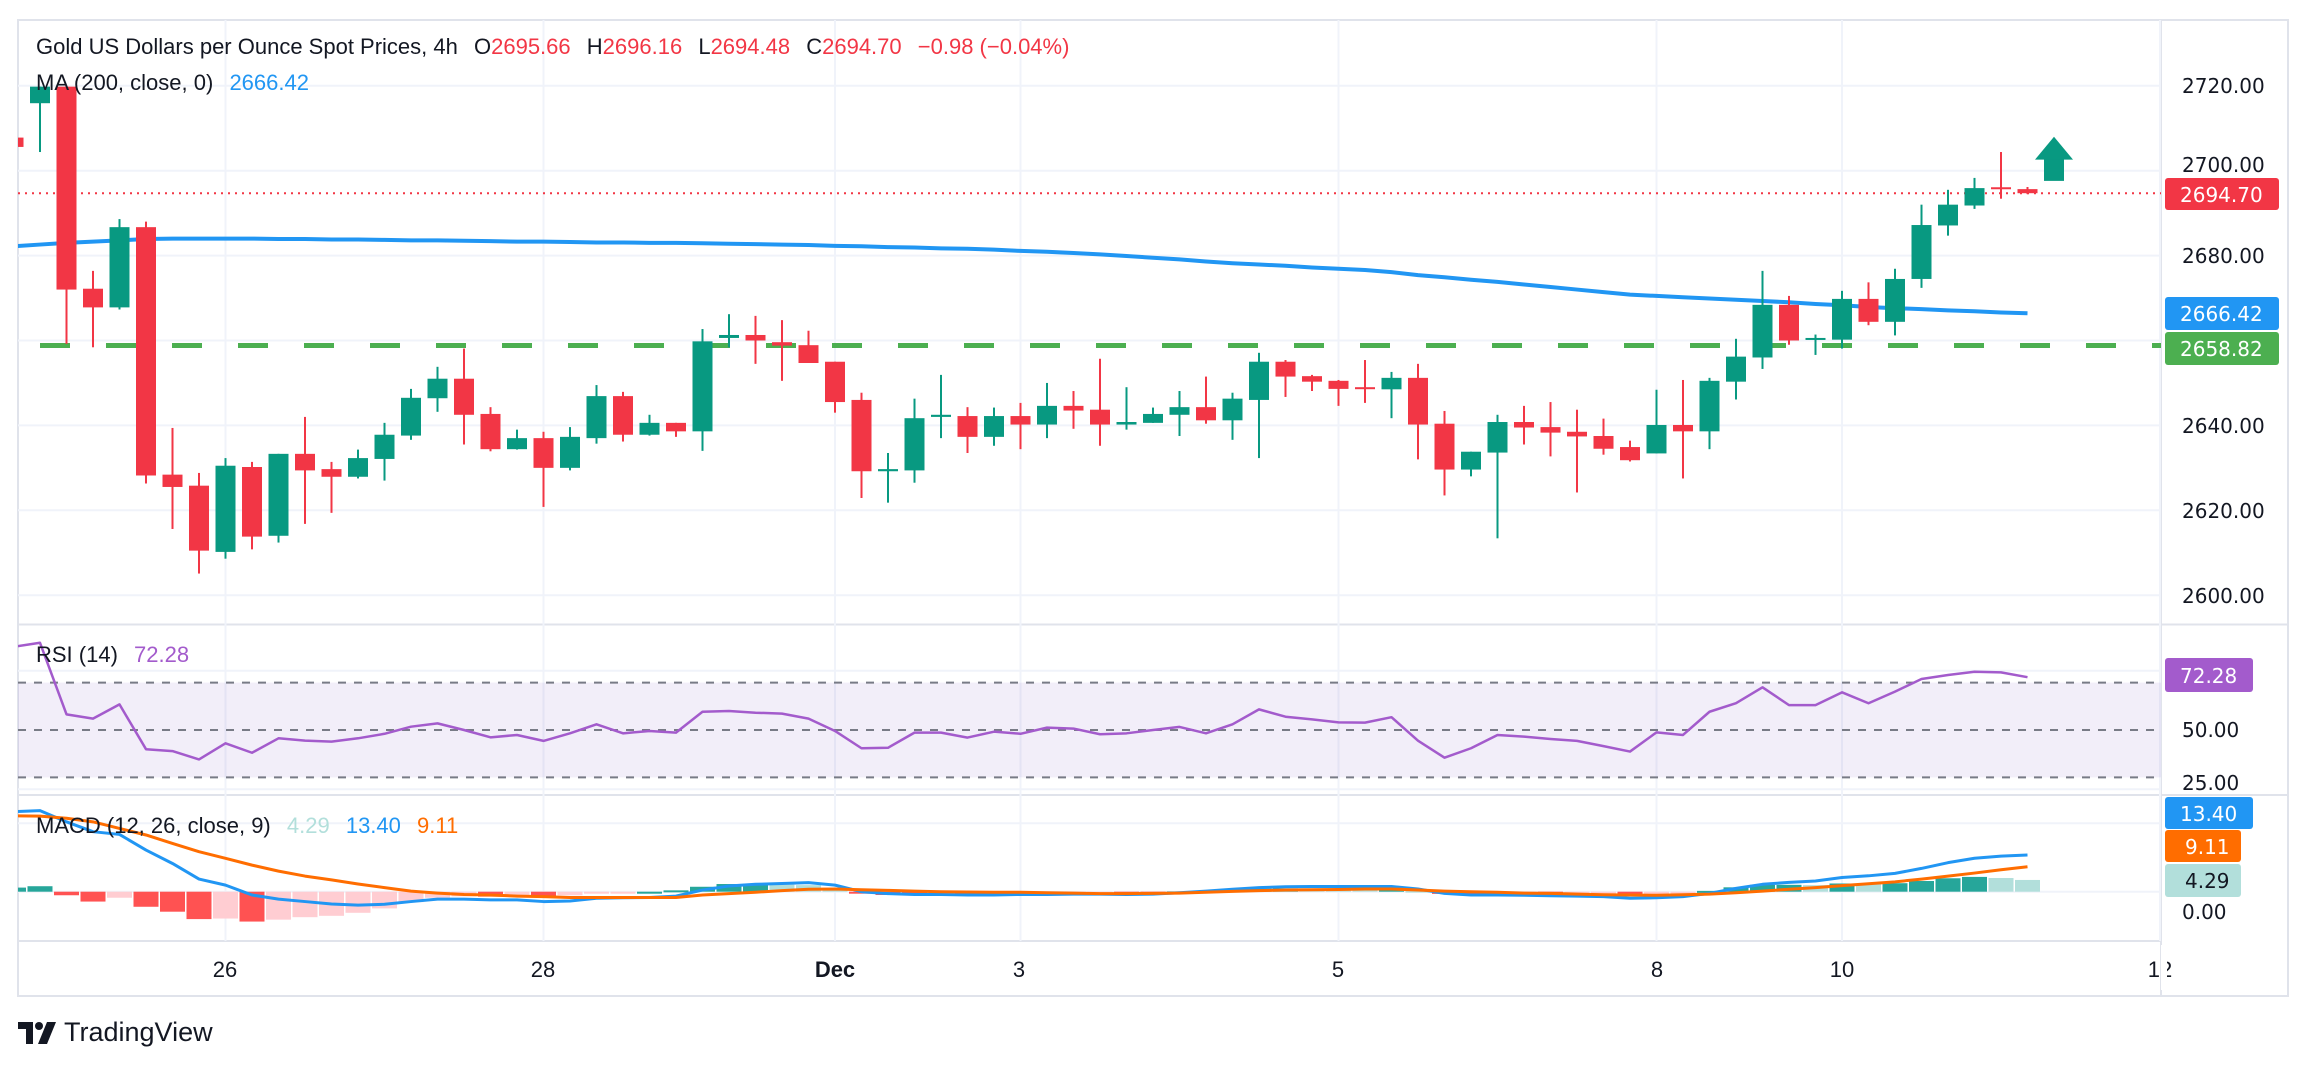 The height and width of the screenshot is (1066, 2304). What do you see at coordinates (2164, 967) in the screenshot?
I see `axis-mask` at bounding box center [2164, 967].